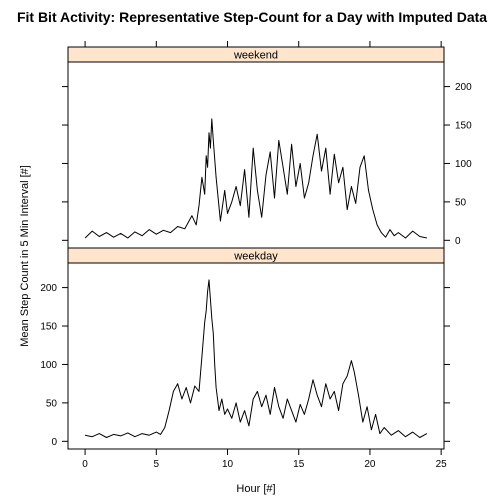 The width and height of the screenshot is (504, 504). I want to click on x-axis-label: Hour [#], so click(255, 489).